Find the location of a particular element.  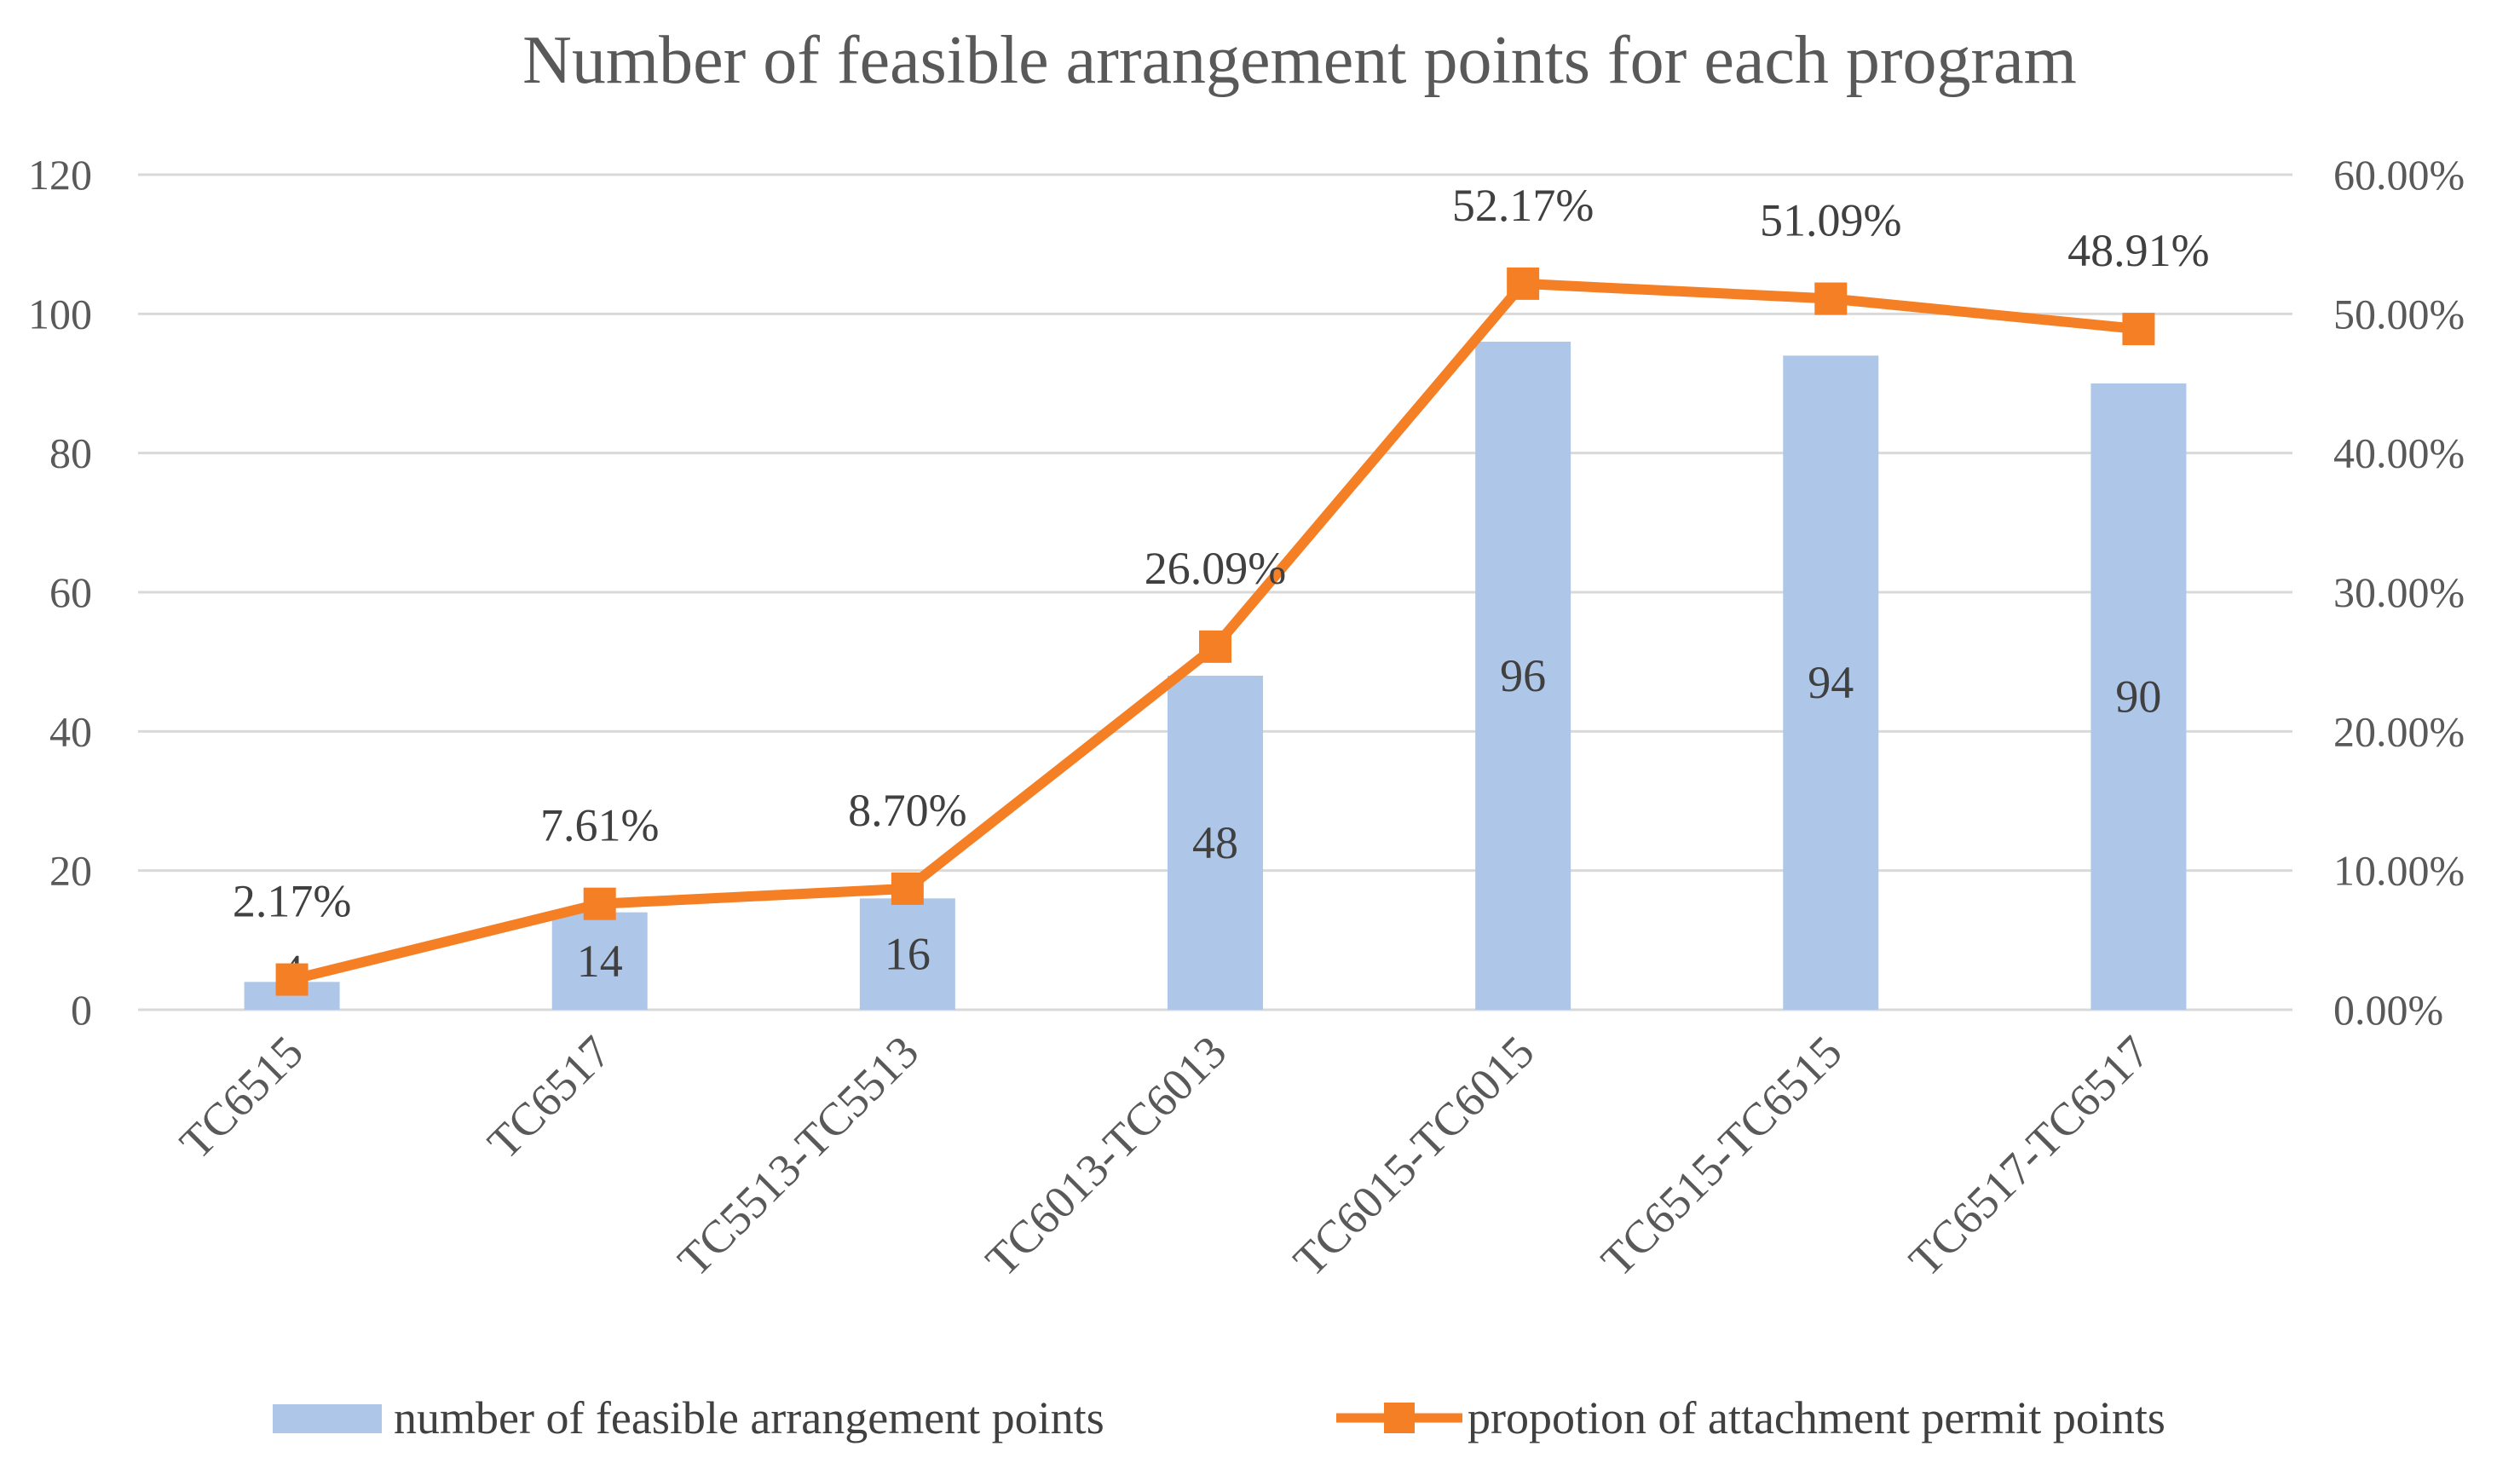

left-tick-label: 120 is located at coordinates (60, 175).